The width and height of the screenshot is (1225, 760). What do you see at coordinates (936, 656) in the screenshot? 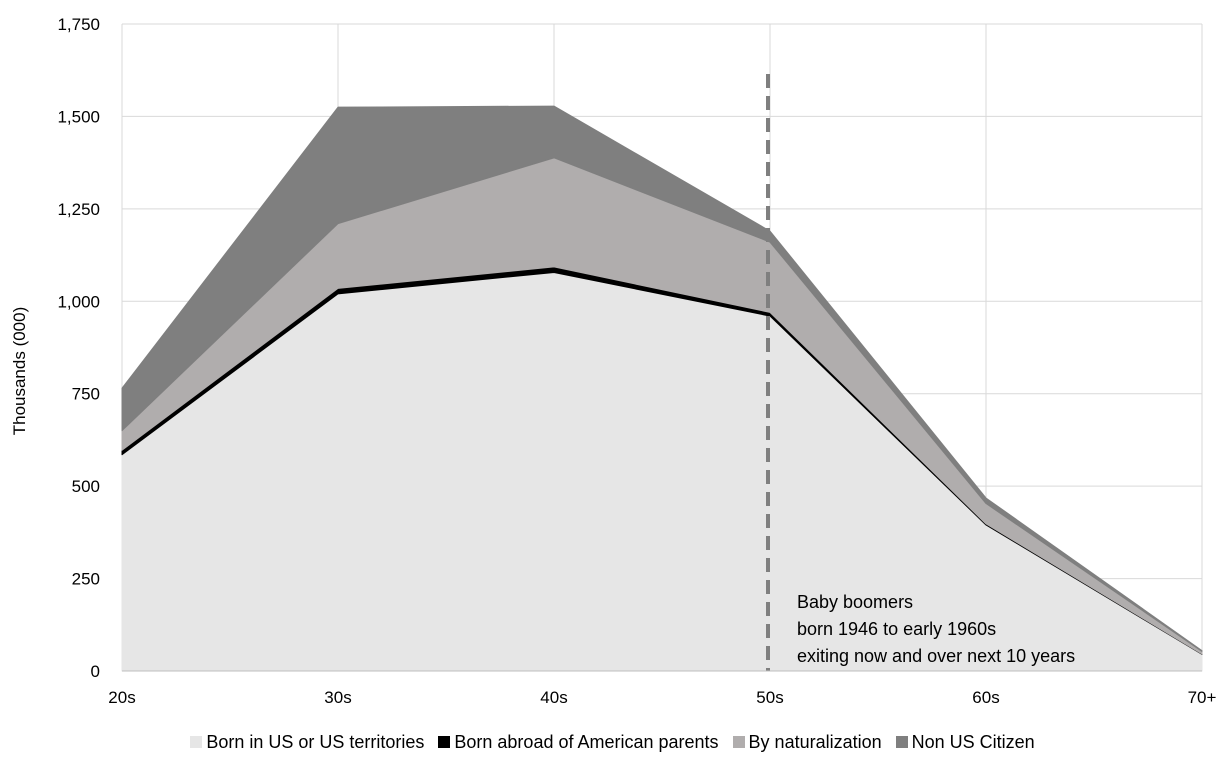
I see `annotation-line: exiting now and over next 10 years` at bounding box center [936, 656].